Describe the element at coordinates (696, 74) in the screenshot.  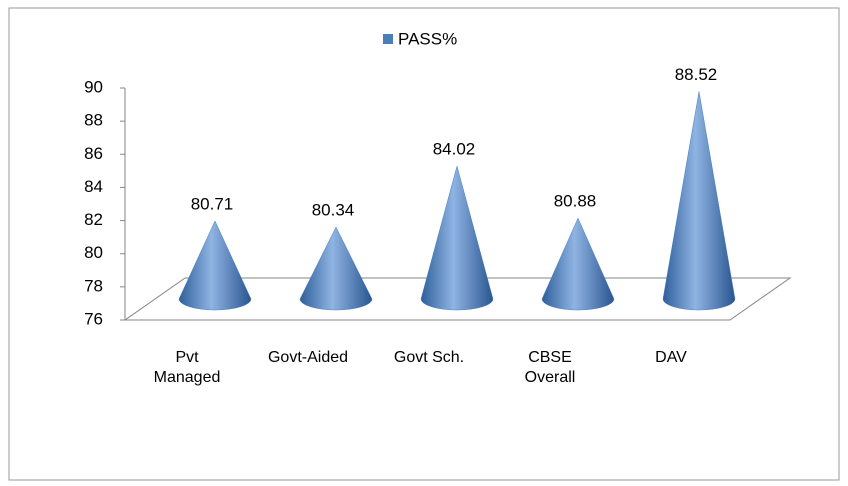
I see `value-label: 88.52` at that location.